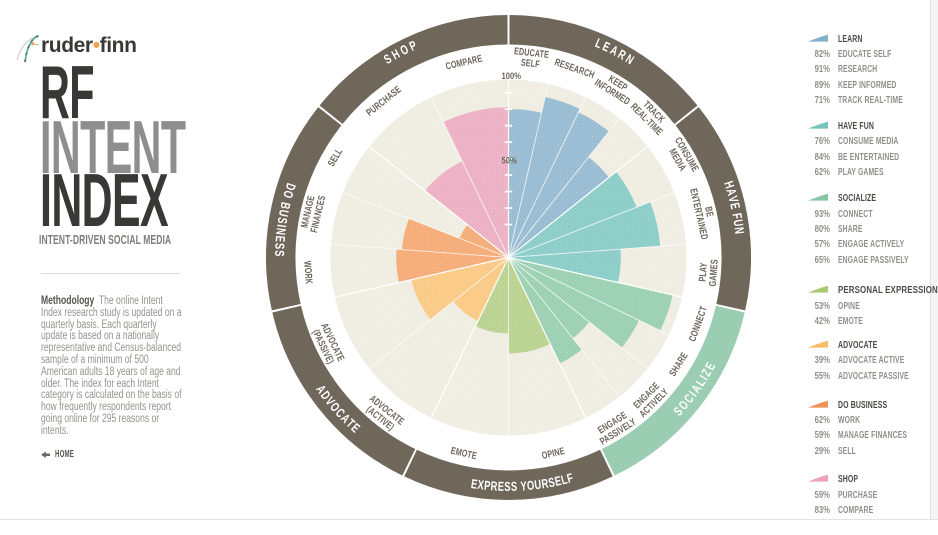  I want to click on svg-text: X, so click(481, 486).